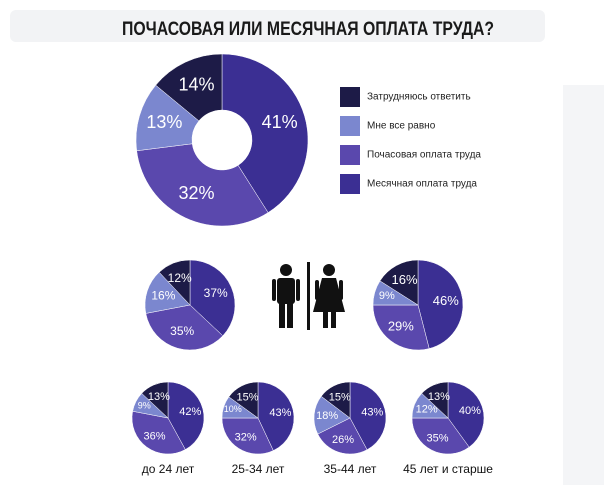  What do you see at coordinates (424, 155) in the screenshot?
I see `legend-label: Почасовая оплата труда` at bounding box center [424, 155].